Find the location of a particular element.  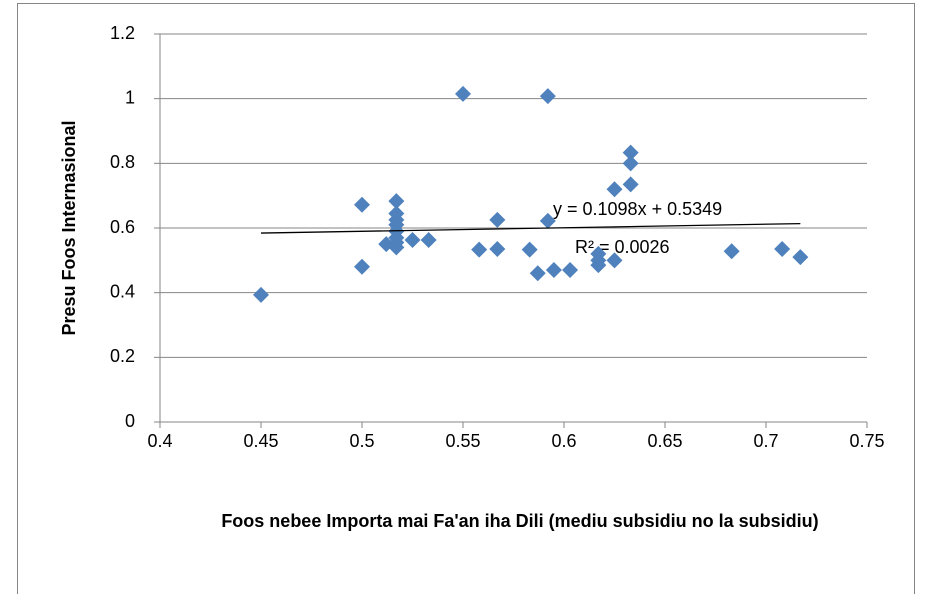

trendline-equation: y = 0.1098x + 0.5349 is located at coordinates (637, 209).